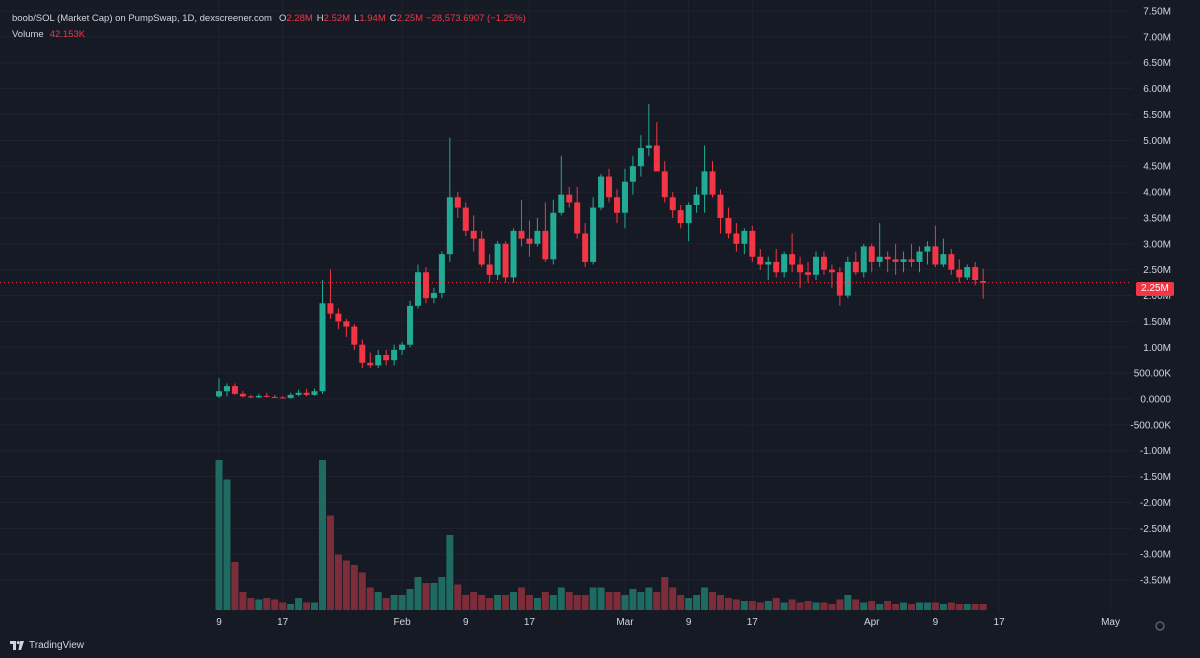  I want to click on last-price-badge: 2.25M, so click(1155, 289).